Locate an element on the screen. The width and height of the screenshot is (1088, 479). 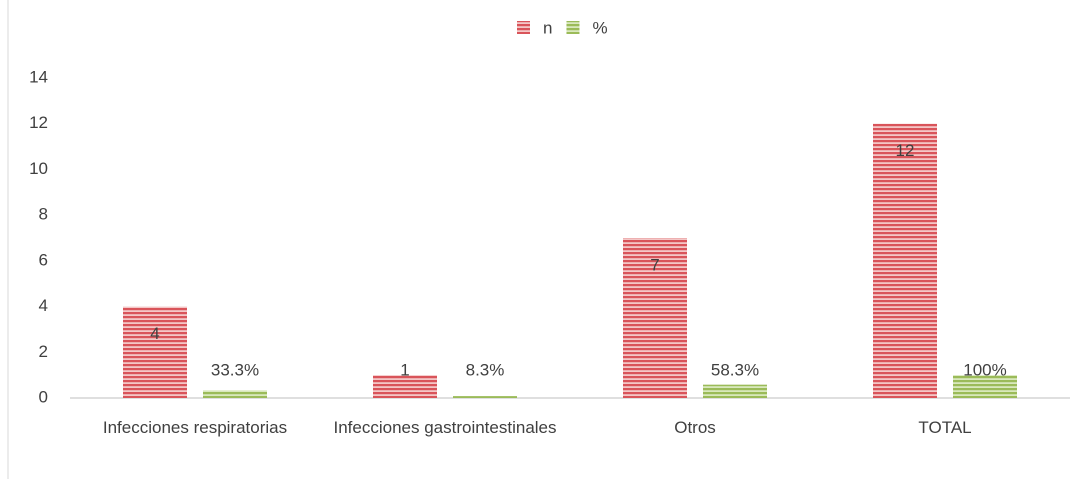
x-tick-label: Otros is located at coordinates (695, 427).